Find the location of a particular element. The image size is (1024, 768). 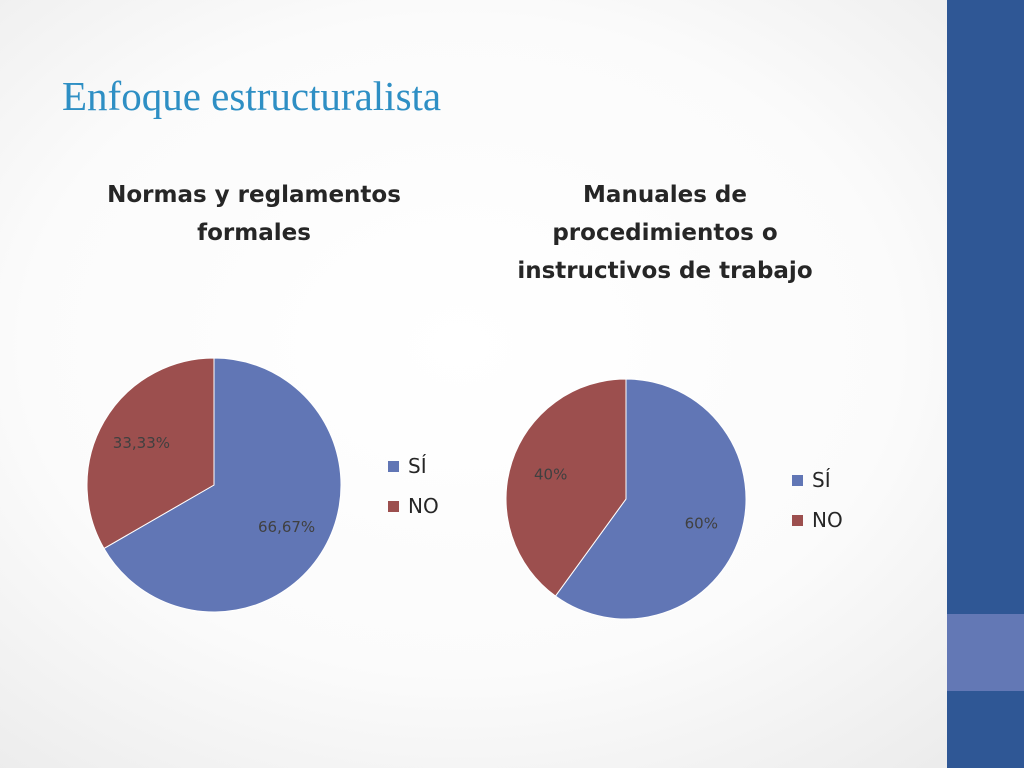

chart-2-slice-si is located at coordinates (650, 499).